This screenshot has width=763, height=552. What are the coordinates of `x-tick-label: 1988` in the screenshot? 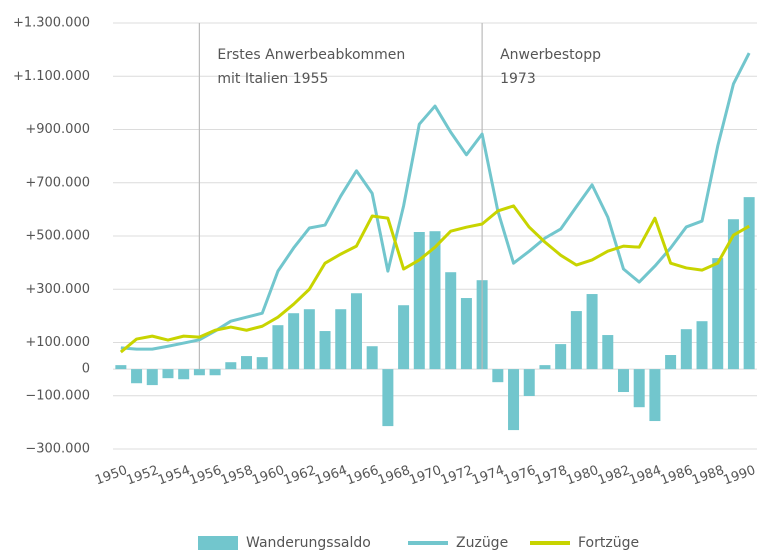 It's located at (708, 475).